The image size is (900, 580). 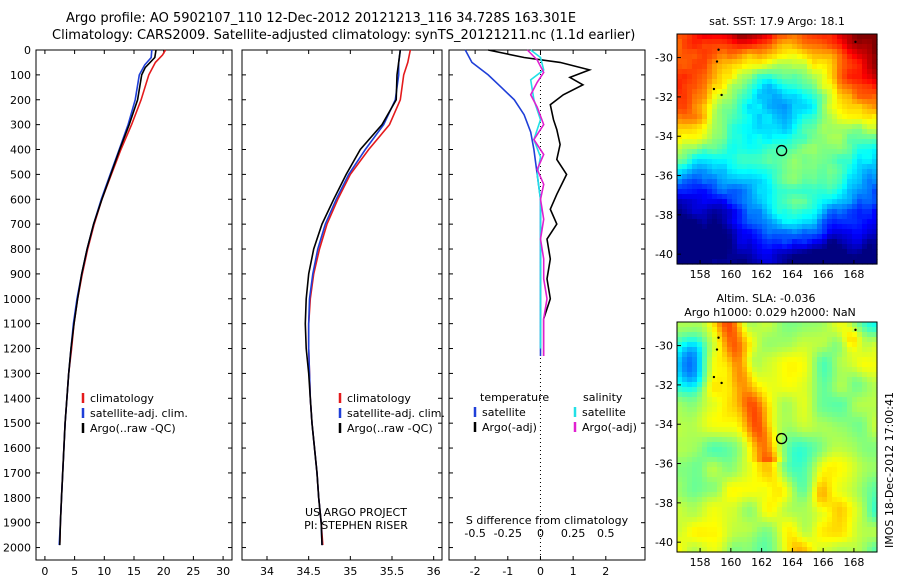 What do you see at coordinates (17, 548) in the screenshot?
I see `y-tick-label: 2000` at bounding box center [17, 548].